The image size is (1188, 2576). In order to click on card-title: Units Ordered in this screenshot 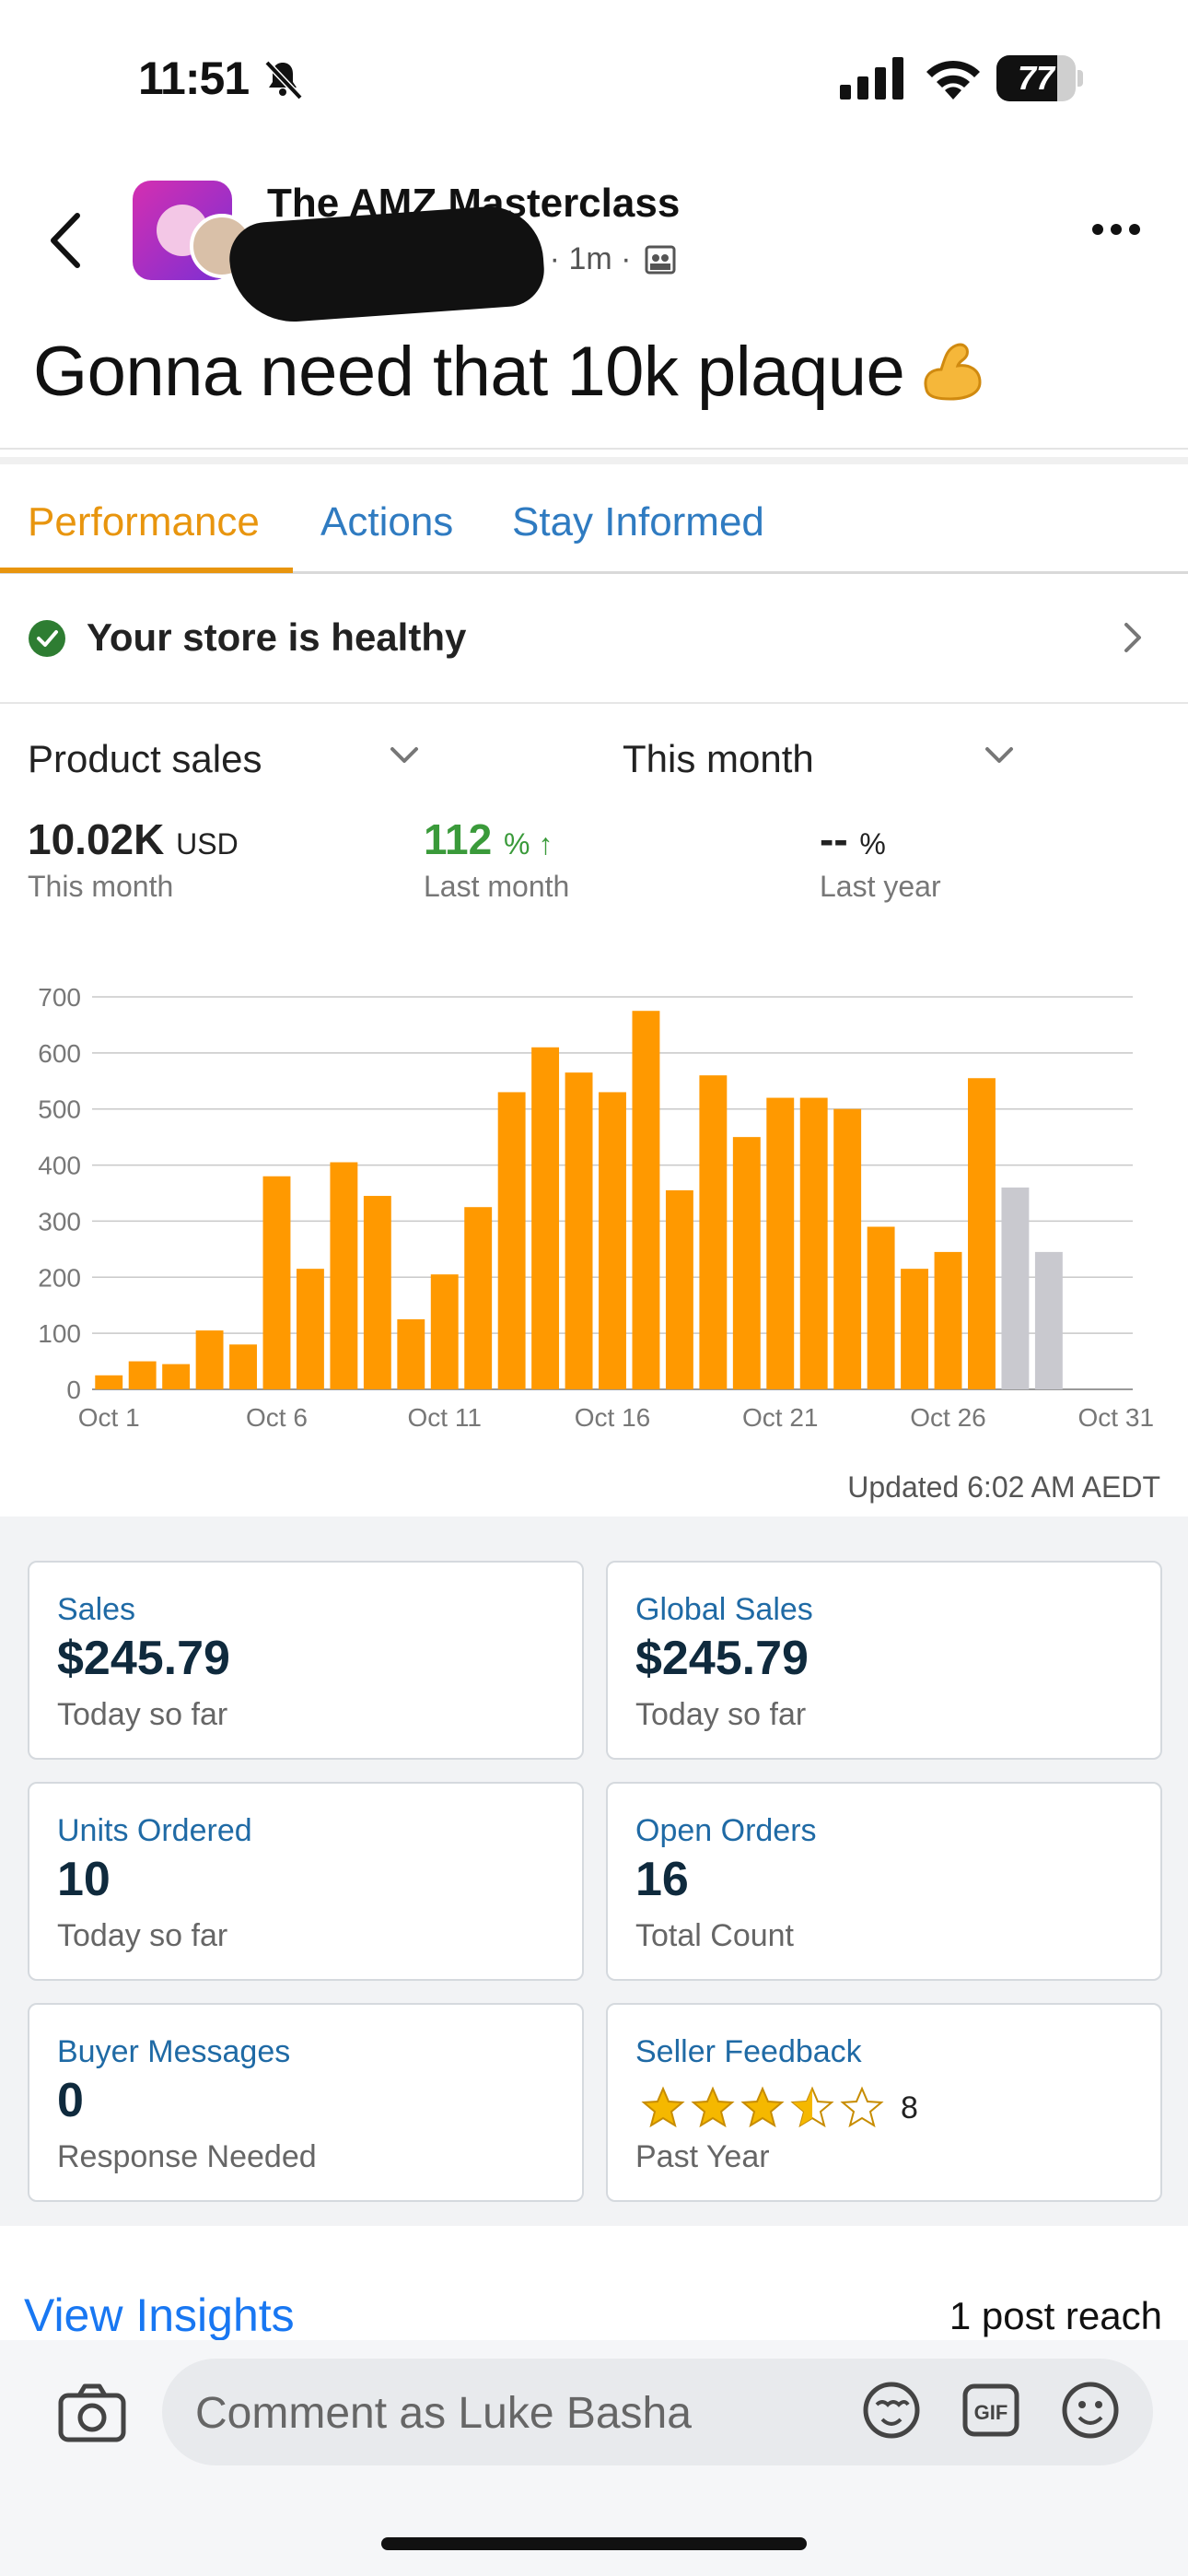, I will do `click(154, 1830)`.